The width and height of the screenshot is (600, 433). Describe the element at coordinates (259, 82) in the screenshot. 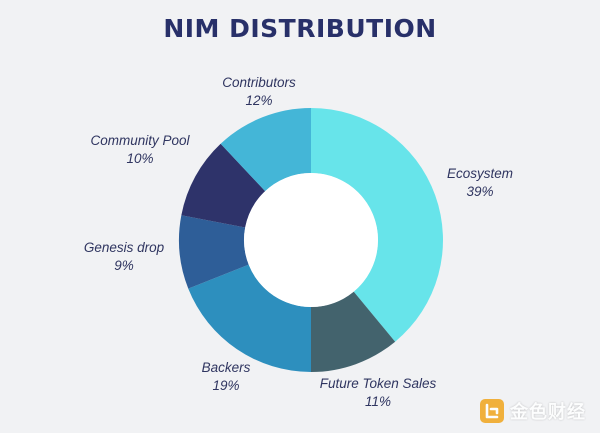

I see `slice-label-name: Contributors` at that location.